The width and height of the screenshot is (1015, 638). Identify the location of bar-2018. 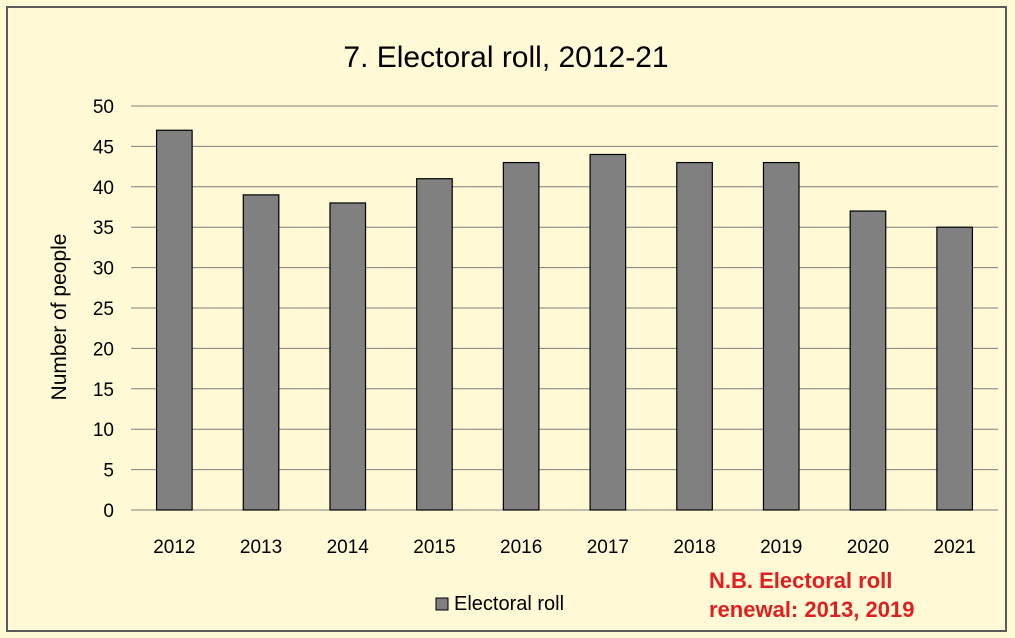
(694, 336).